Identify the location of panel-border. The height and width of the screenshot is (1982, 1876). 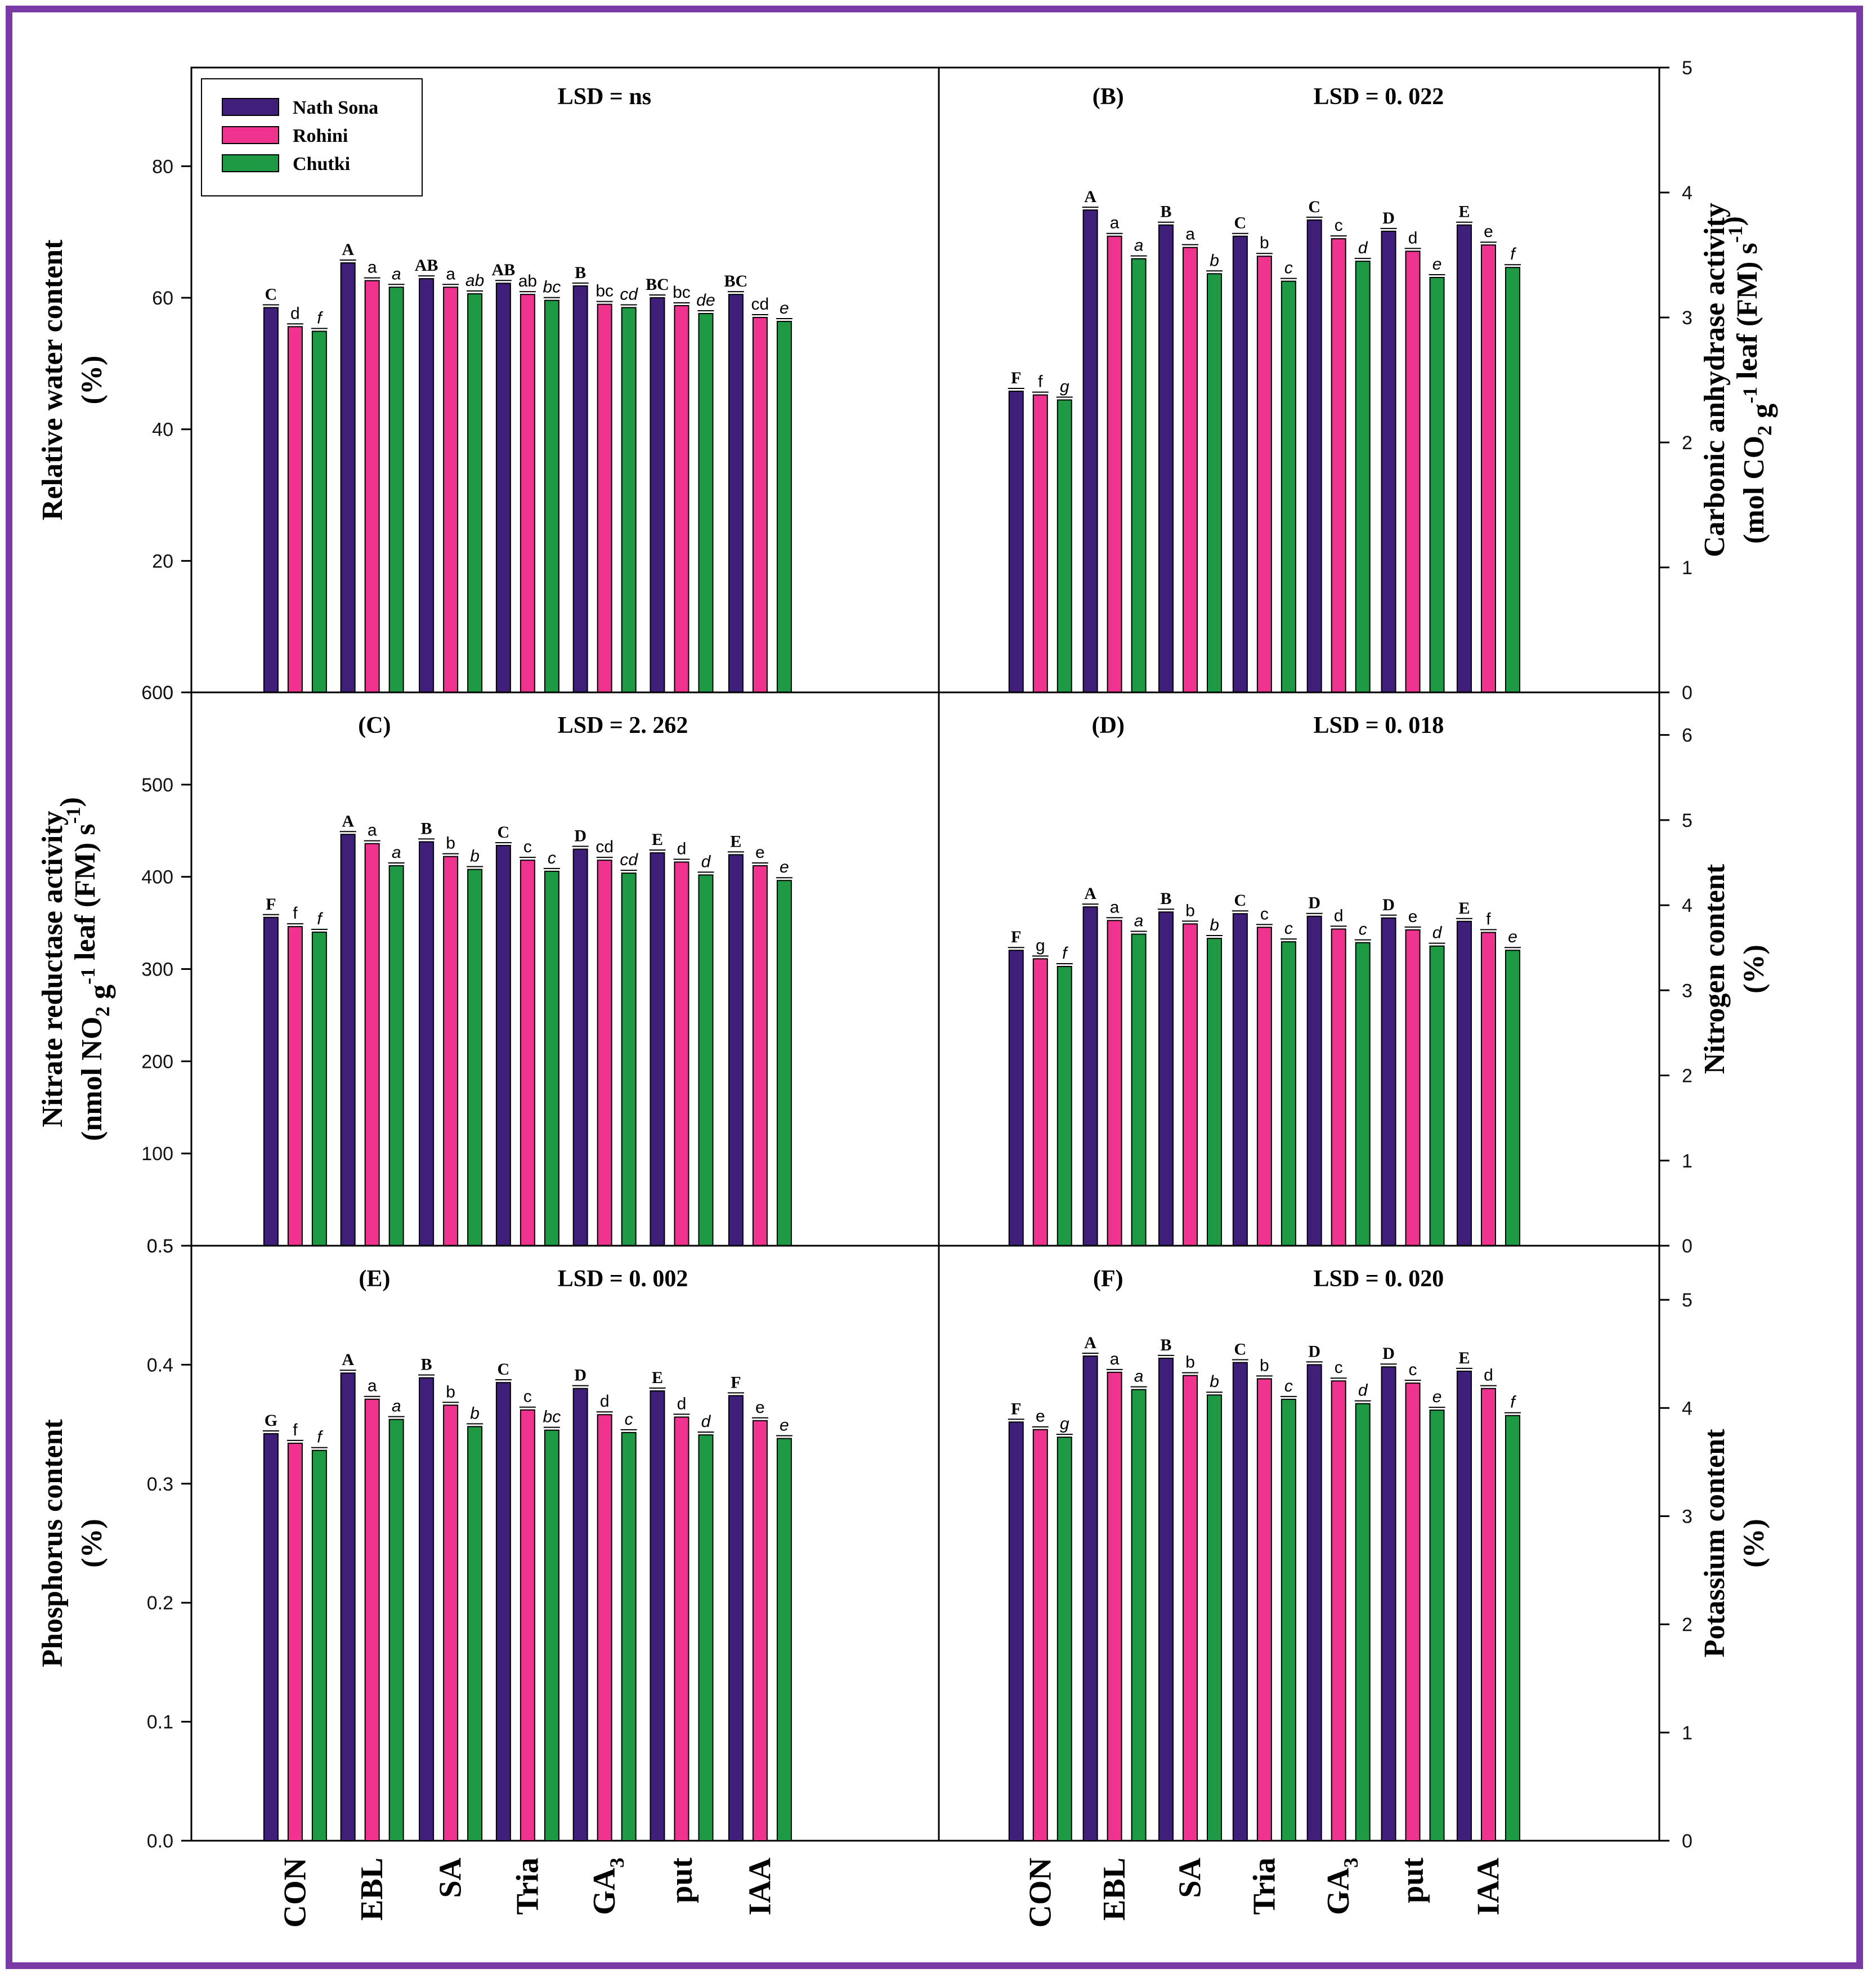
(1299, 1543).